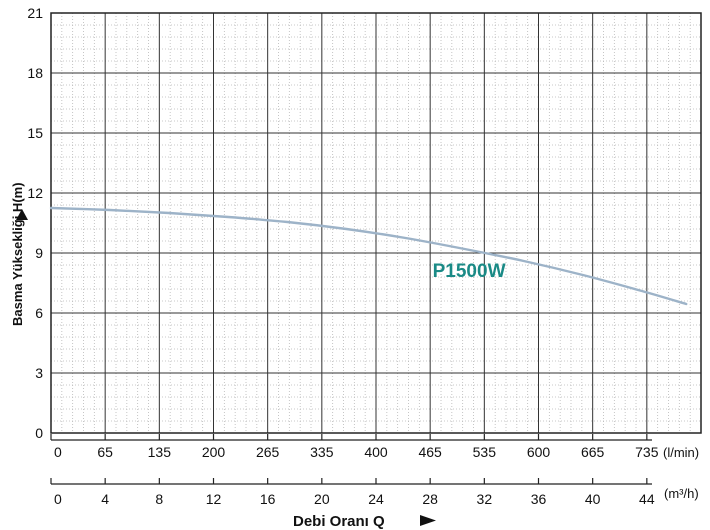  Describe the element at coordinates (485, 452) in the screenshot. I see `x-tick-label-lmin: 535` at that location.